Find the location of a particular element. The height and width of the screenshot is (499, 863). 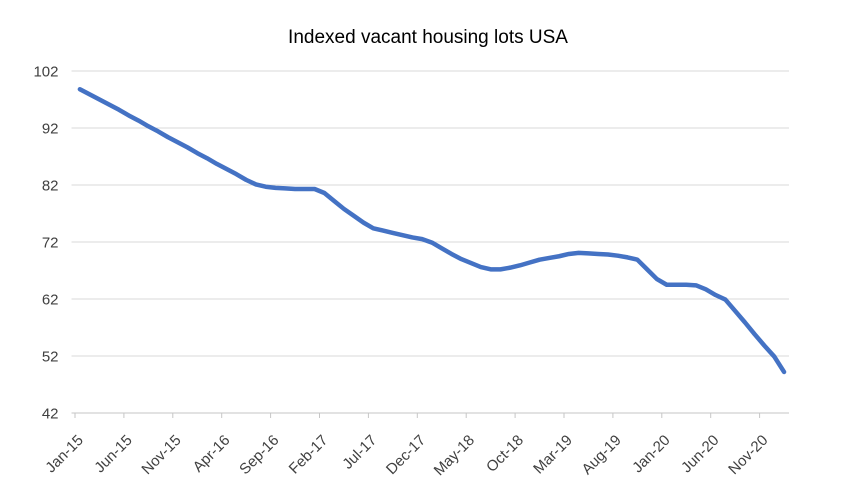

y-axis-tick-label: 52 is located at coordinates (50, 357).